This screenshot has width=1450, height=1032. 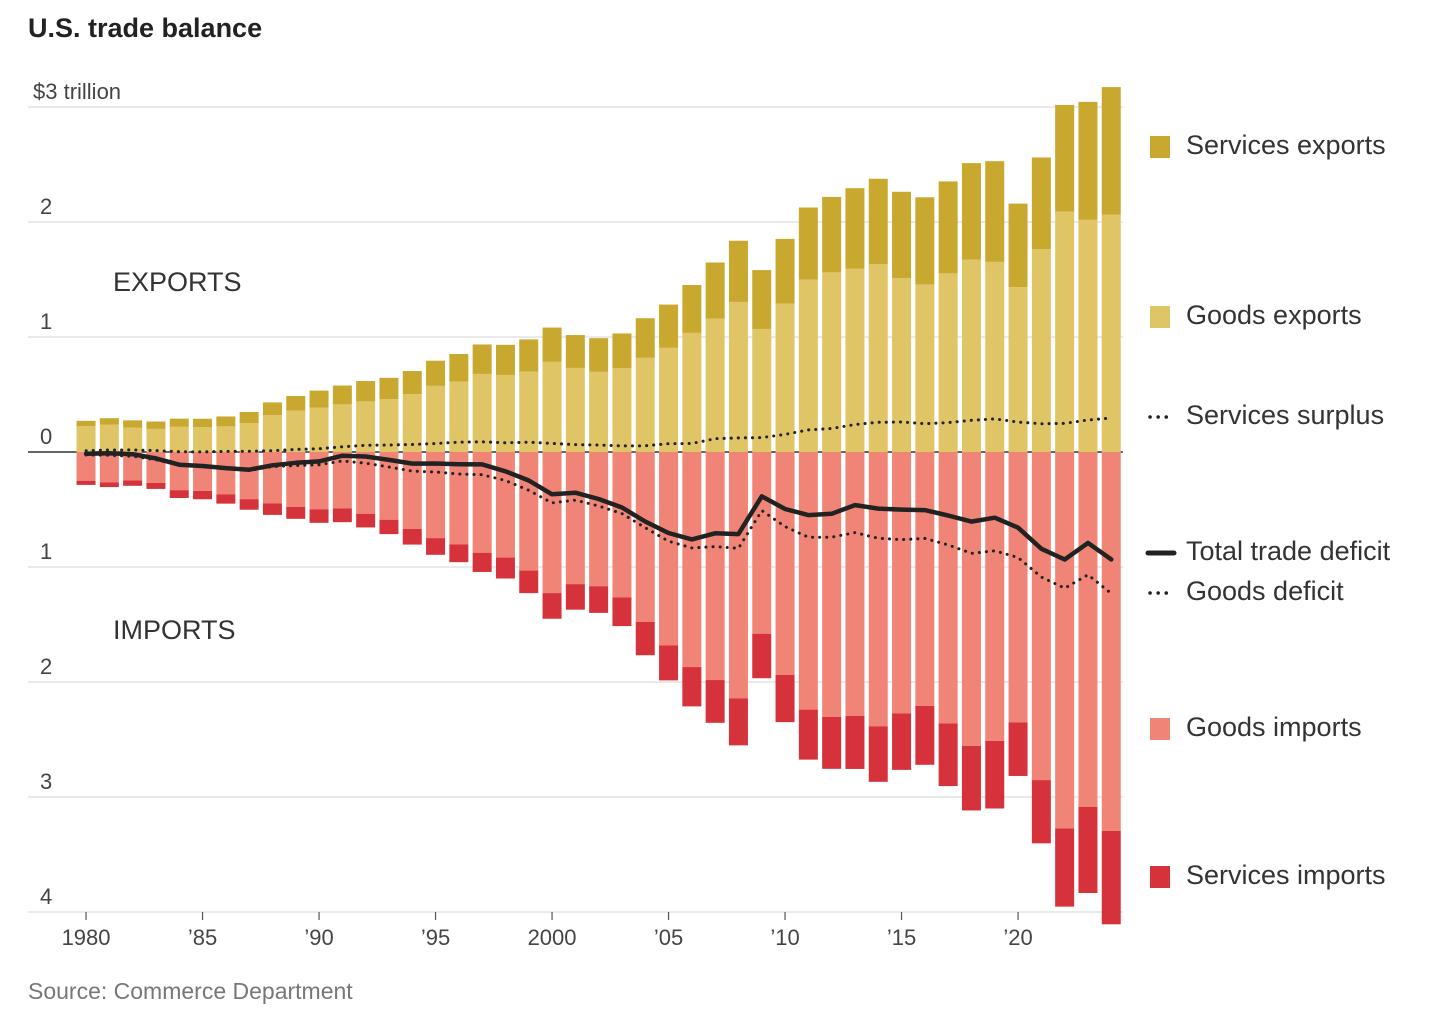 I want to click on lines, so click(x=598, y=505).